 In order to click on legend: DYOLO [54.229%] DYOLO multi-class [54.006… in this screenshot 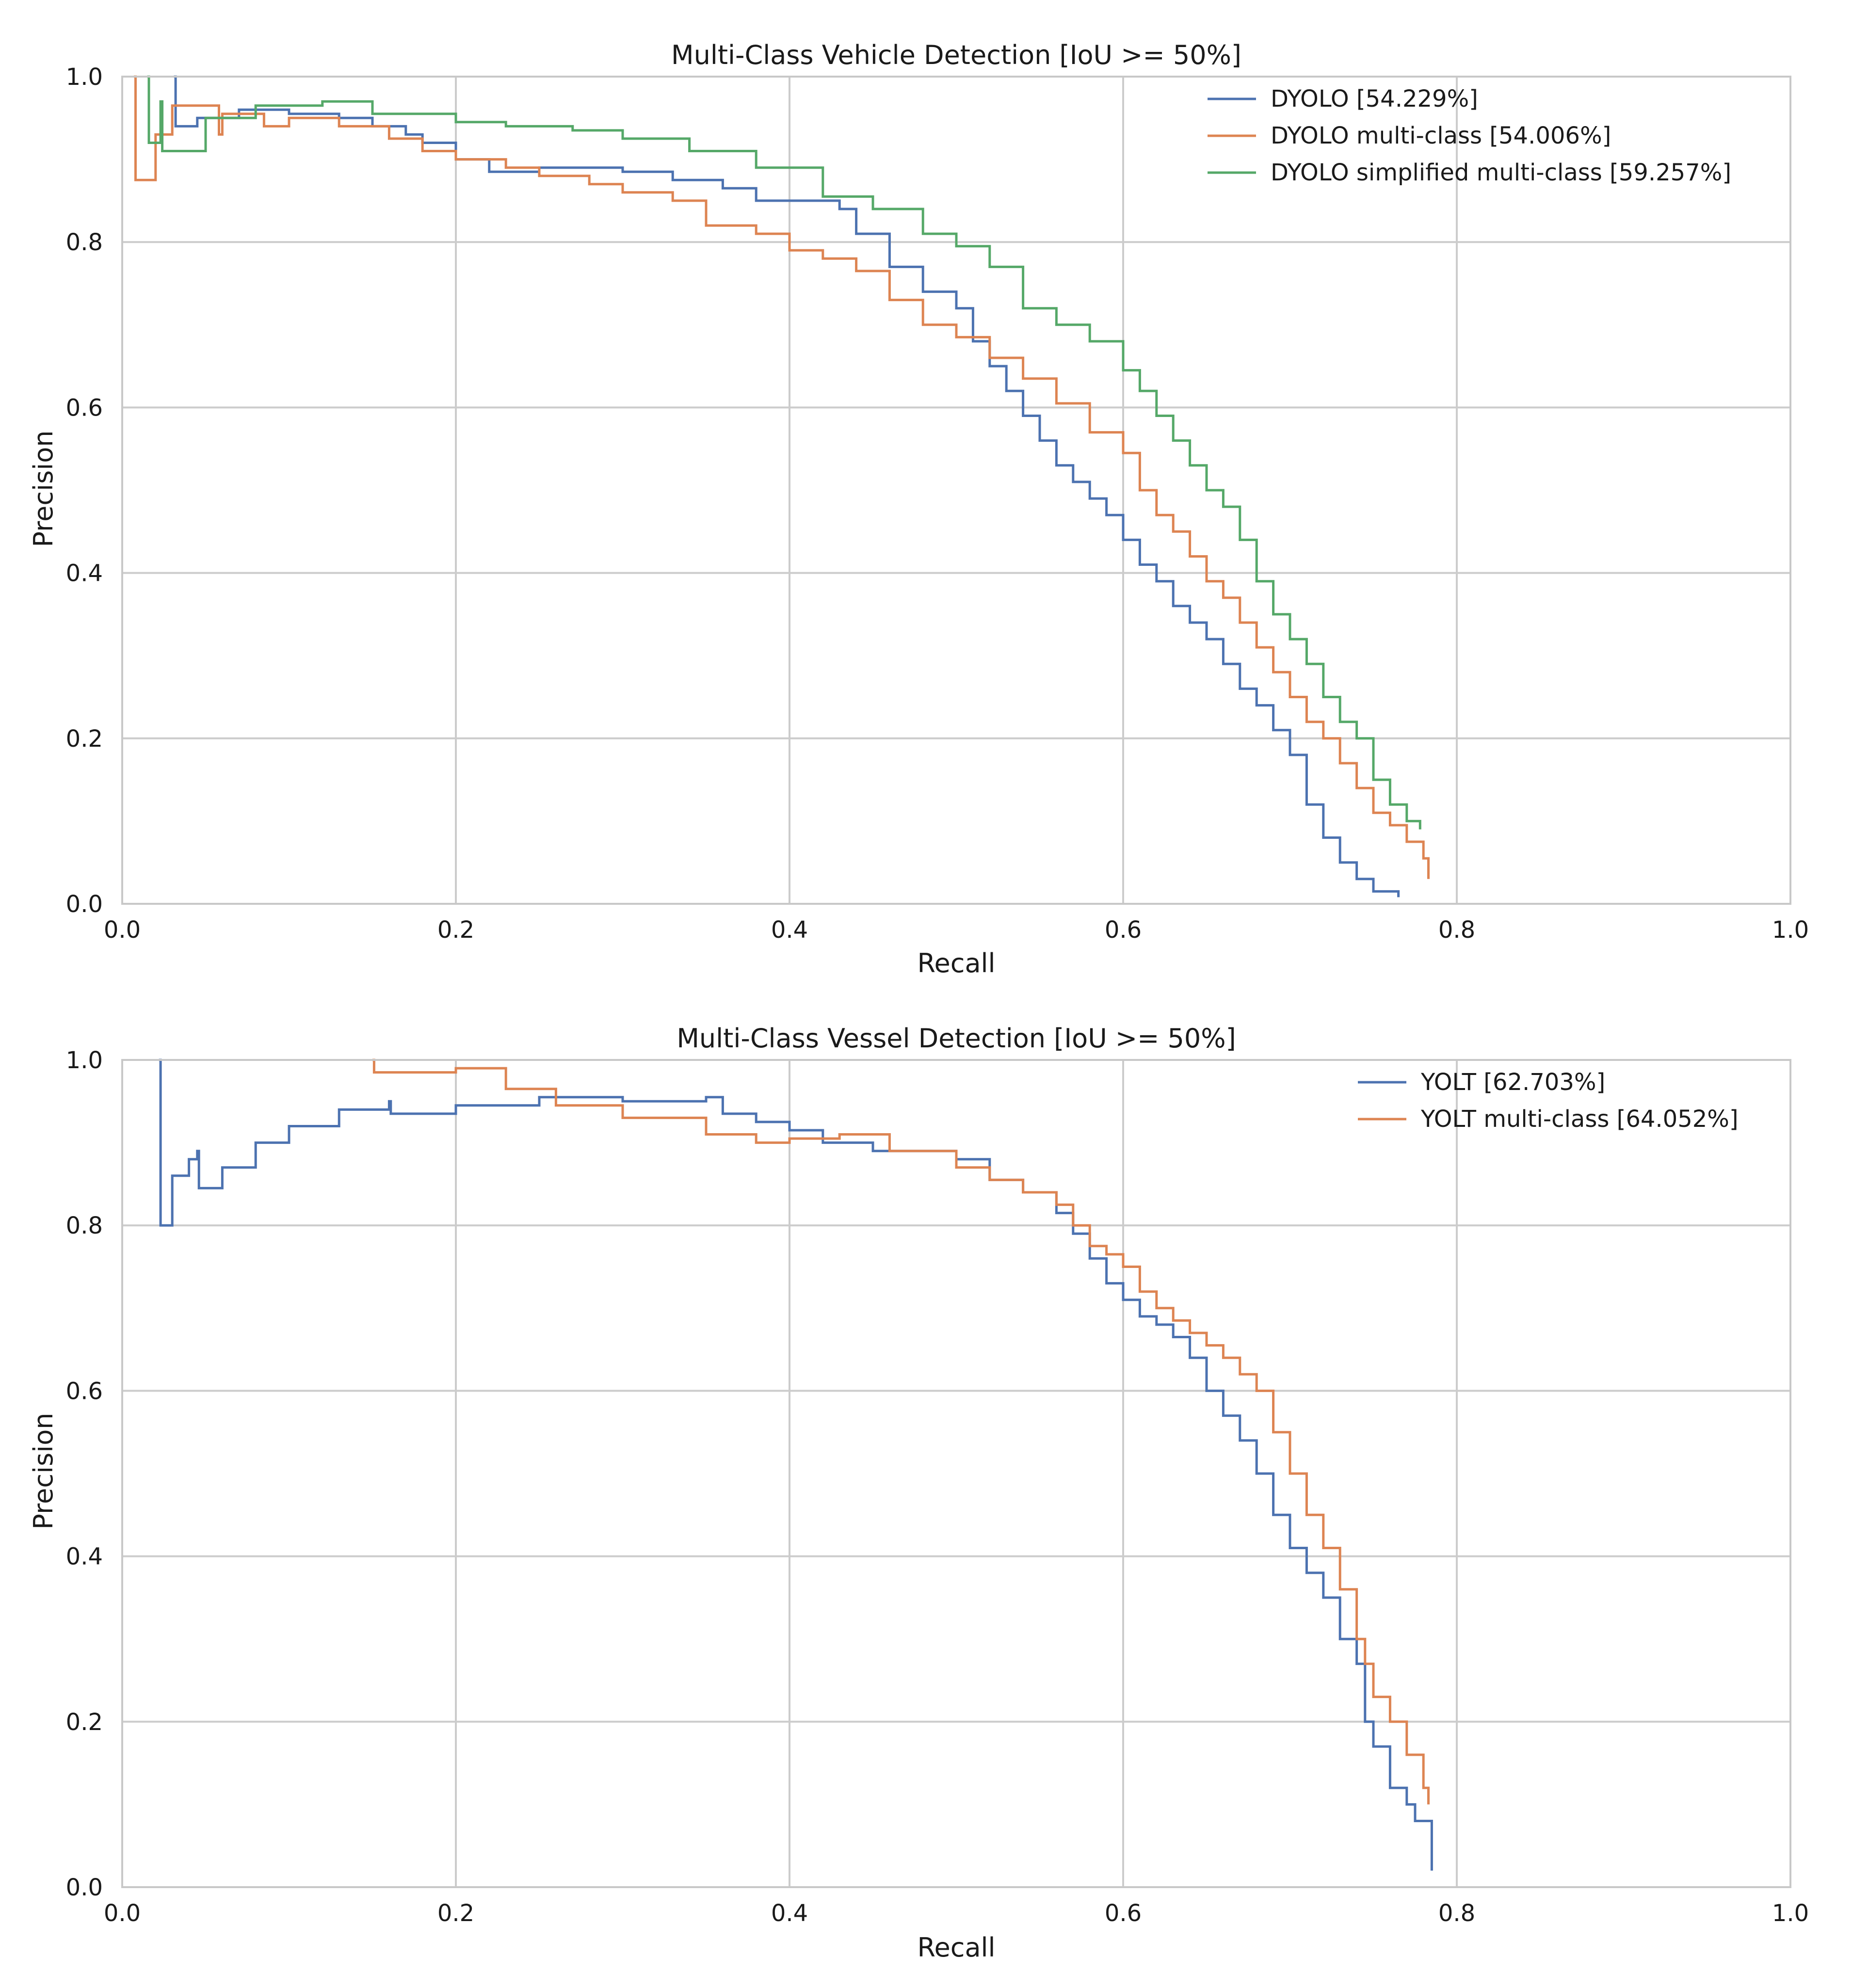, I will do `click(1469, 135)`.